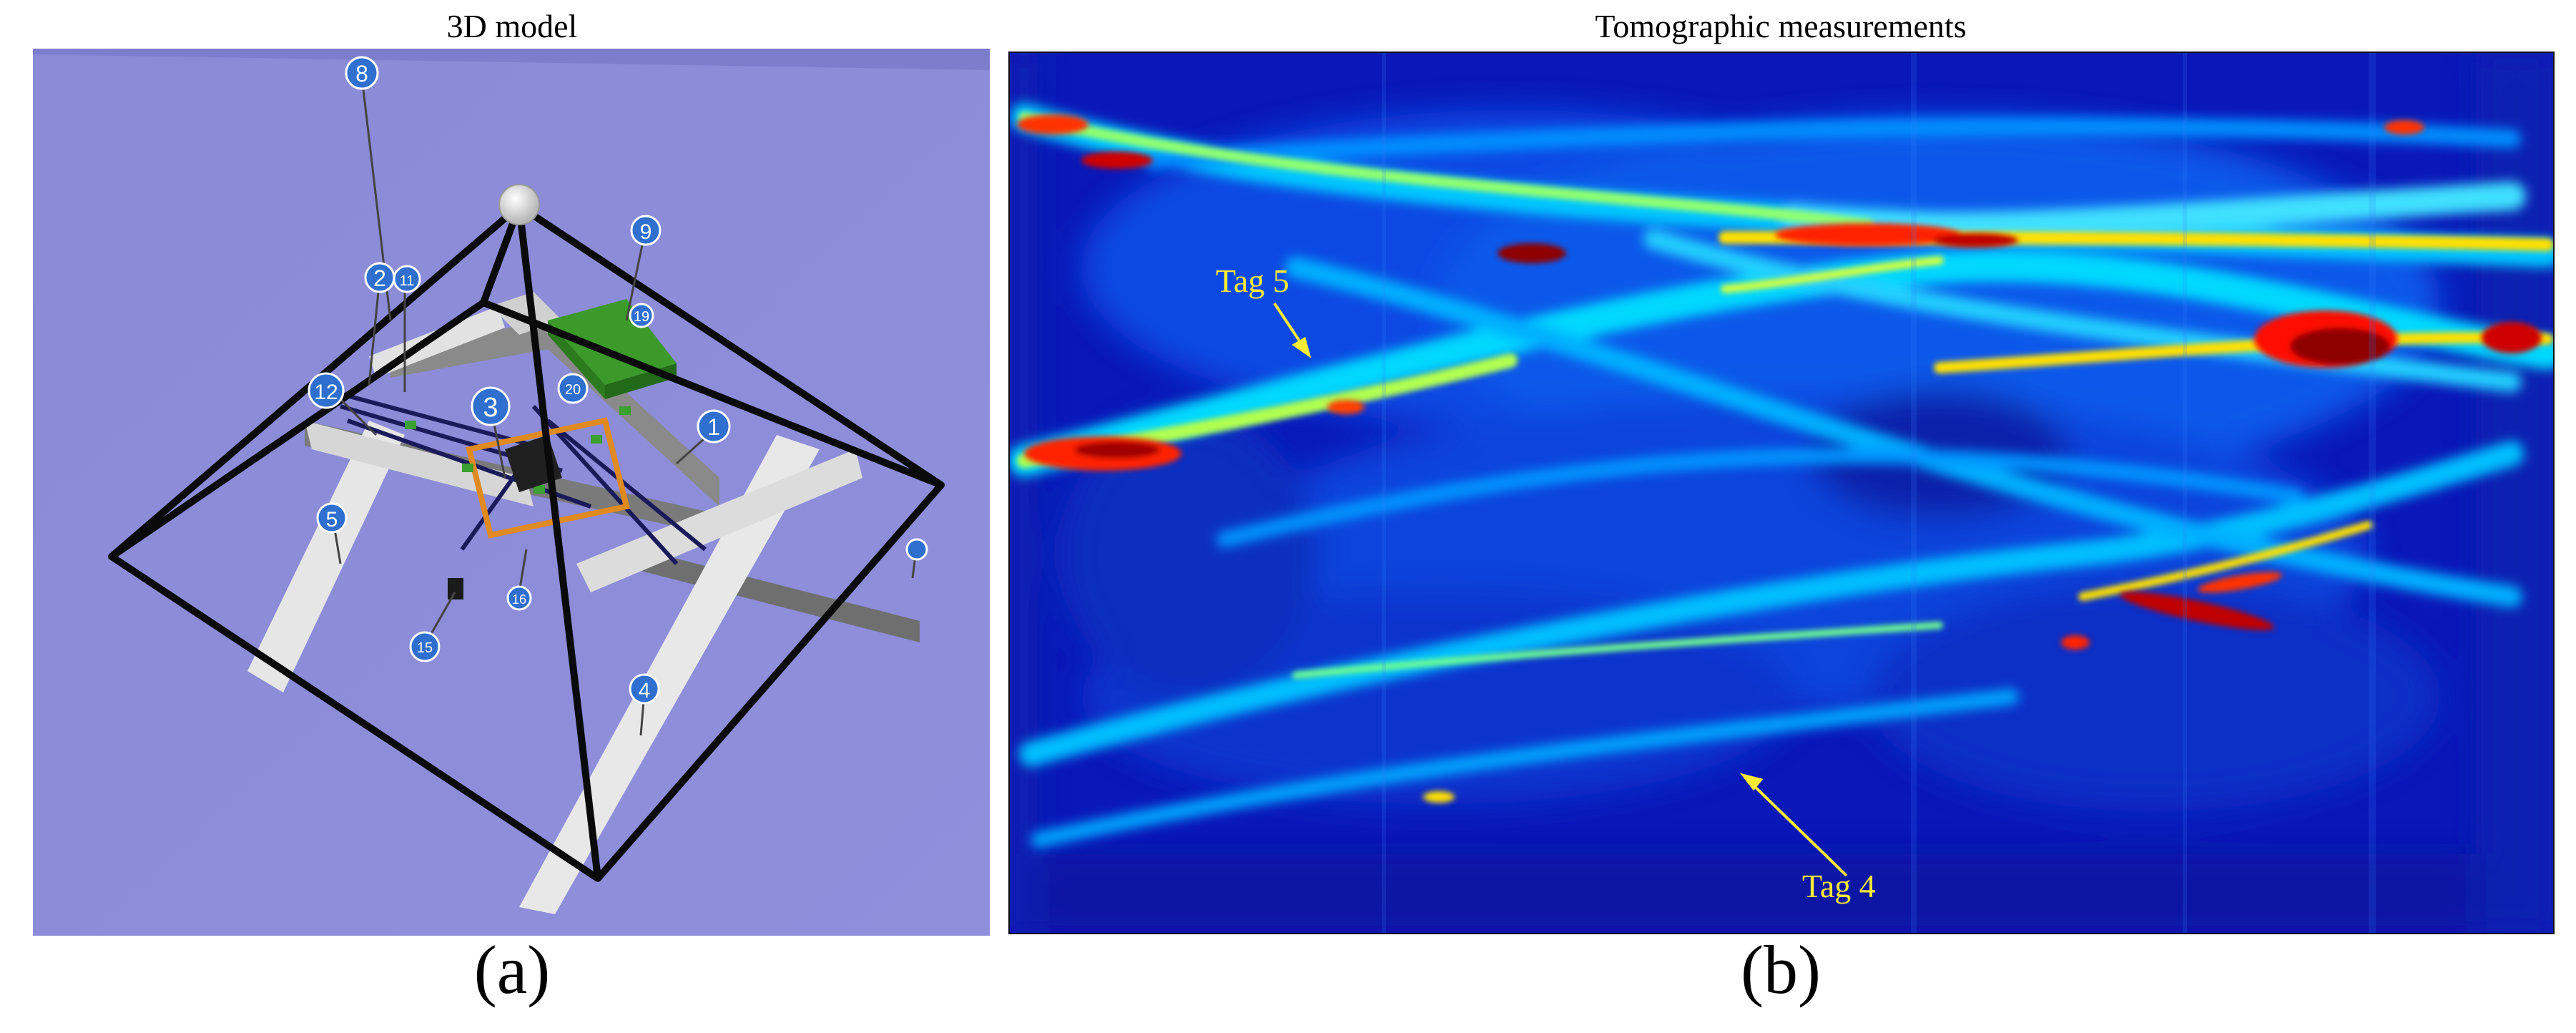  I want to click on tag-5-label: Tag 5, so click(1252, 281).